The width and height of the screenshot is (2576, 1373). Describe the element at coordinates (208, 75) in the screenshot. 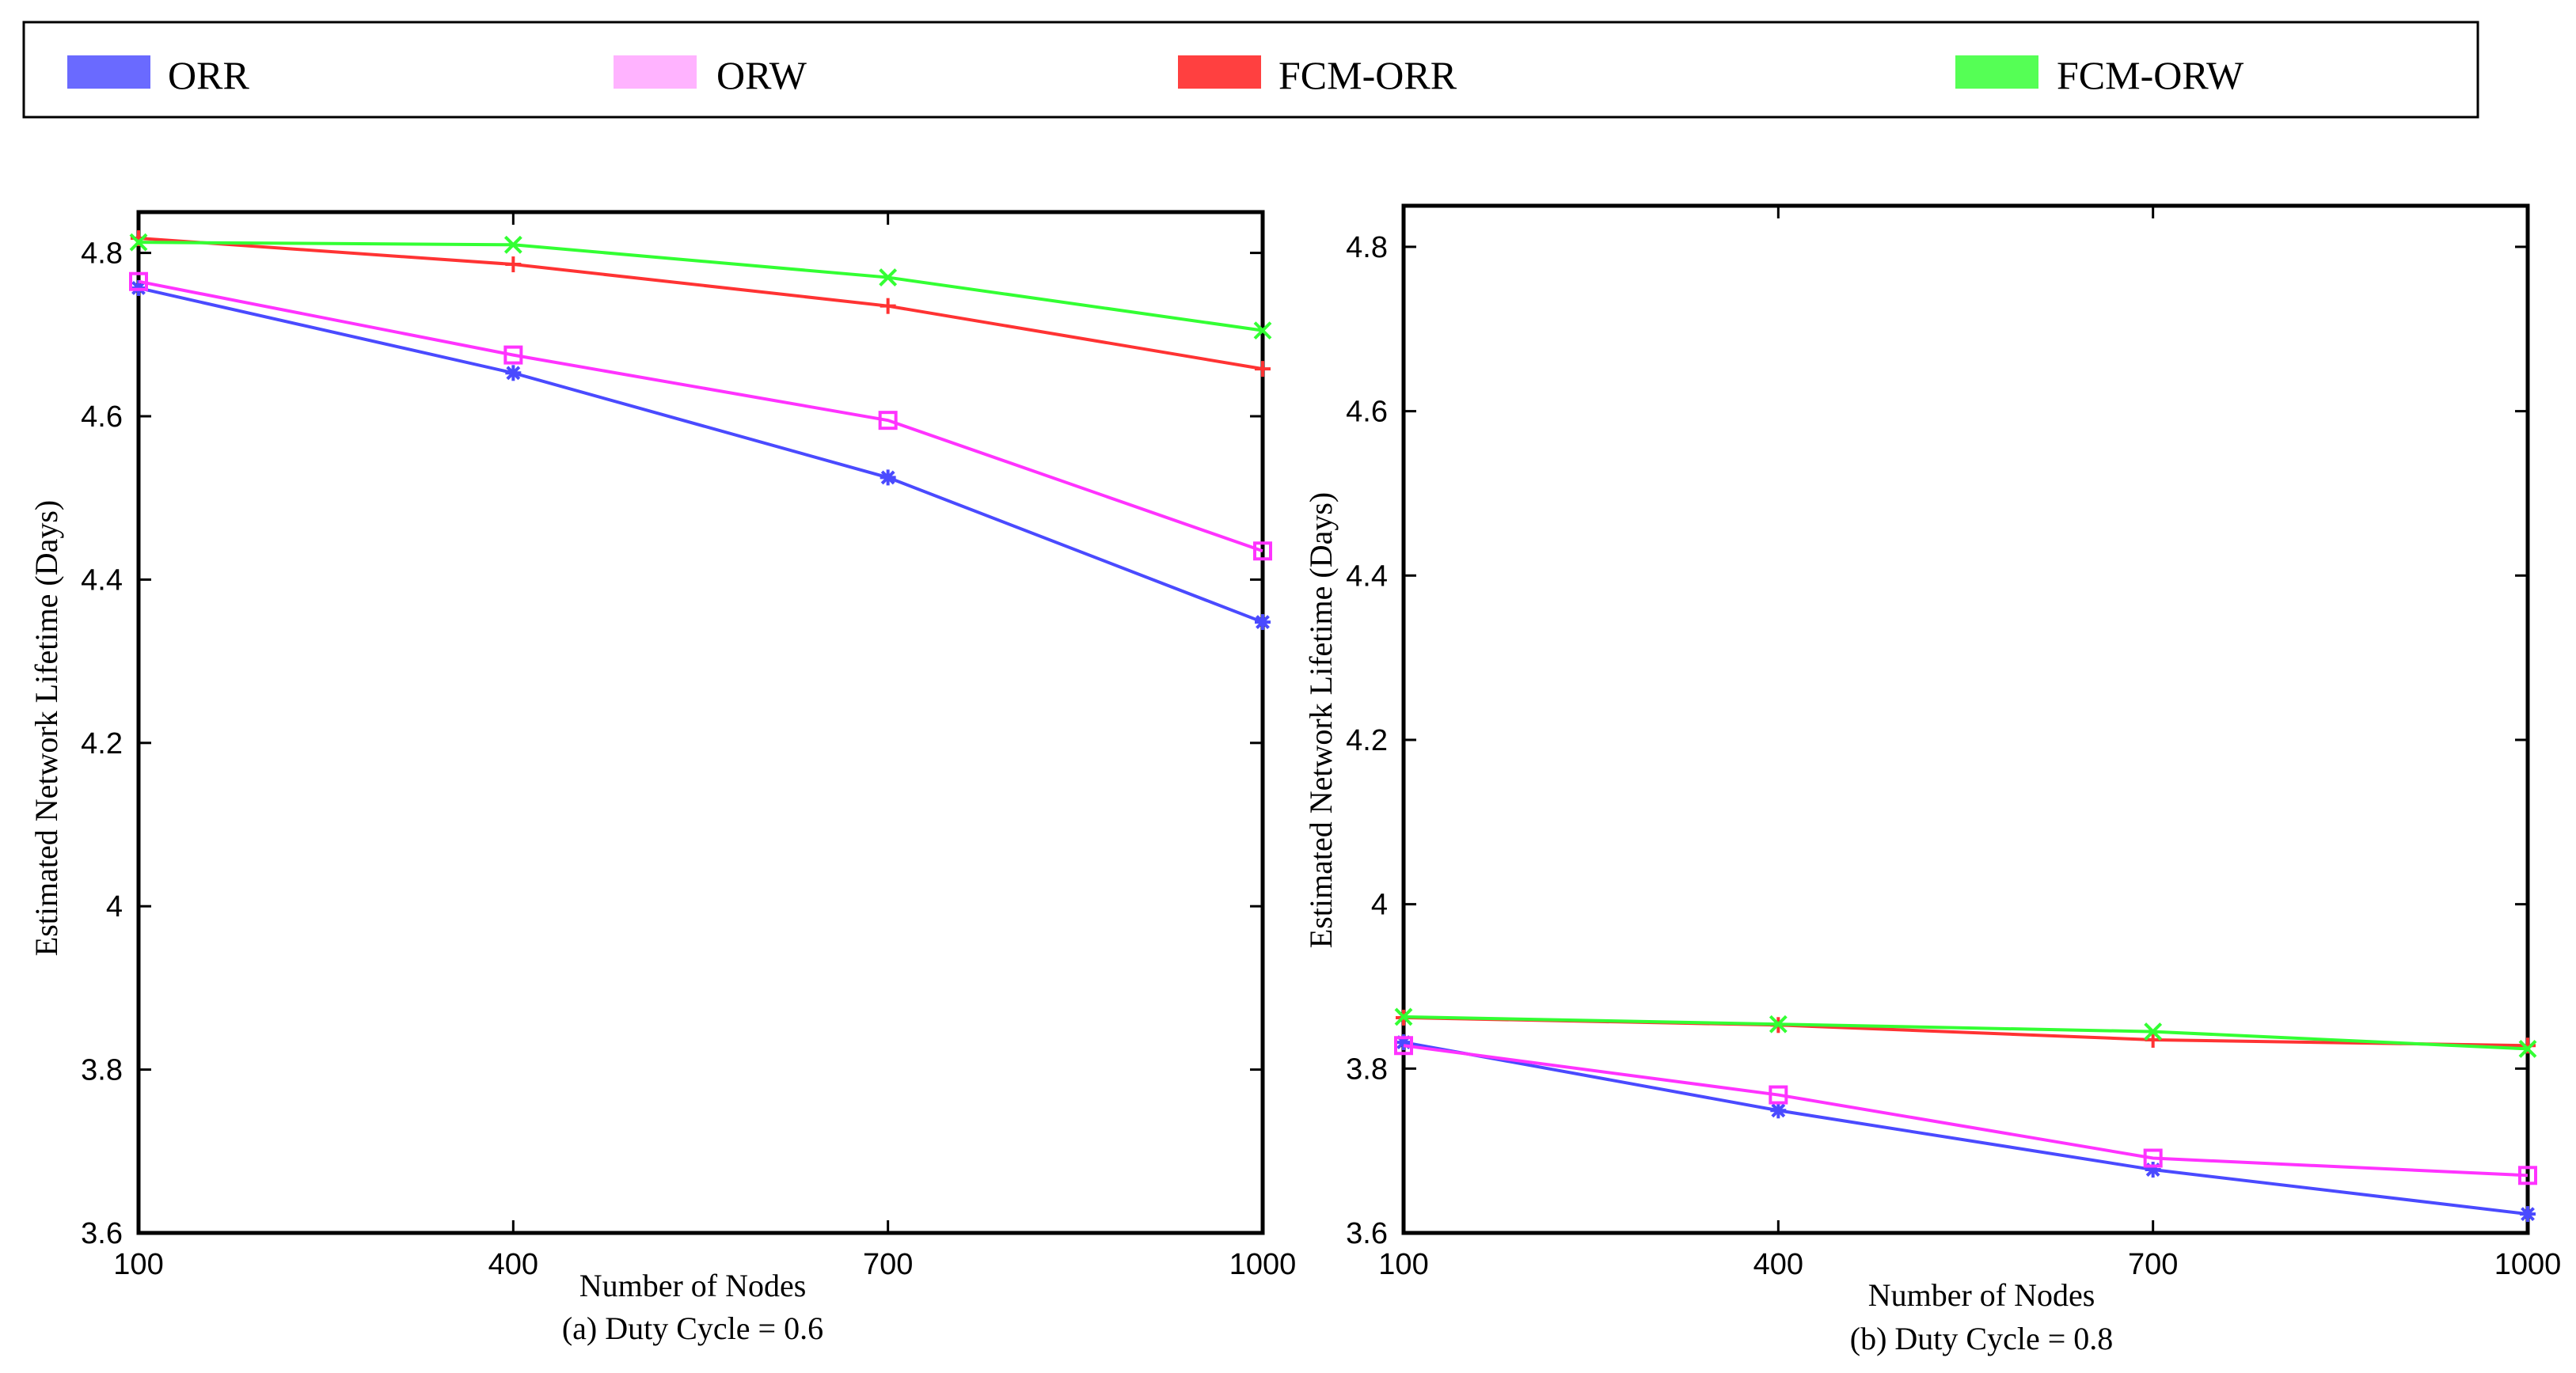

I see `legend-label-orr: ORR` at that location.